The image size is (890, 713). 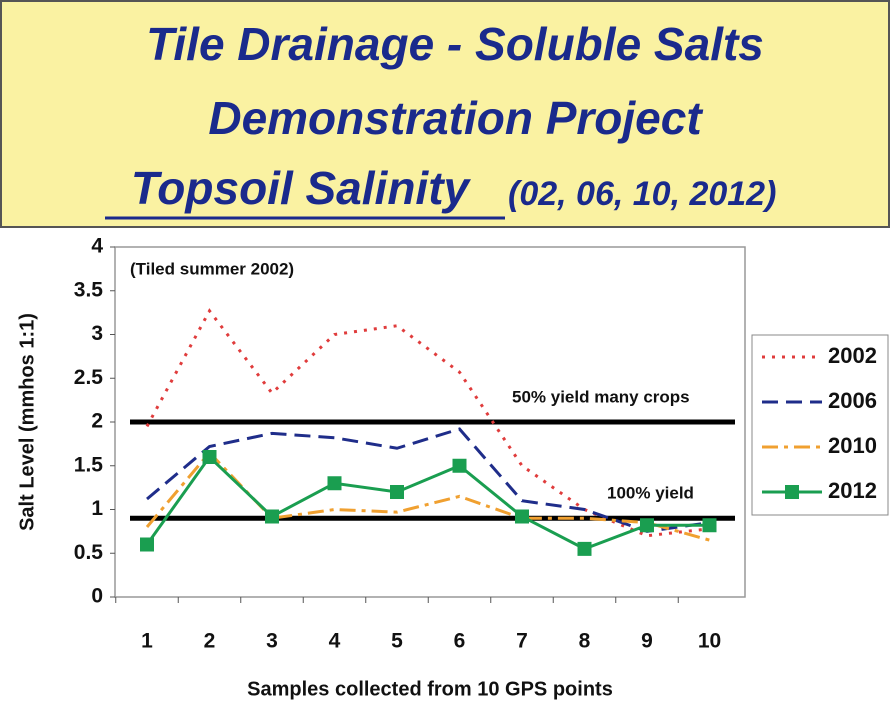 What do you see at coordinates (89, 377) in the screenshot?
I see `y-tick-label: 2.5` at bounding box center [89, 377].